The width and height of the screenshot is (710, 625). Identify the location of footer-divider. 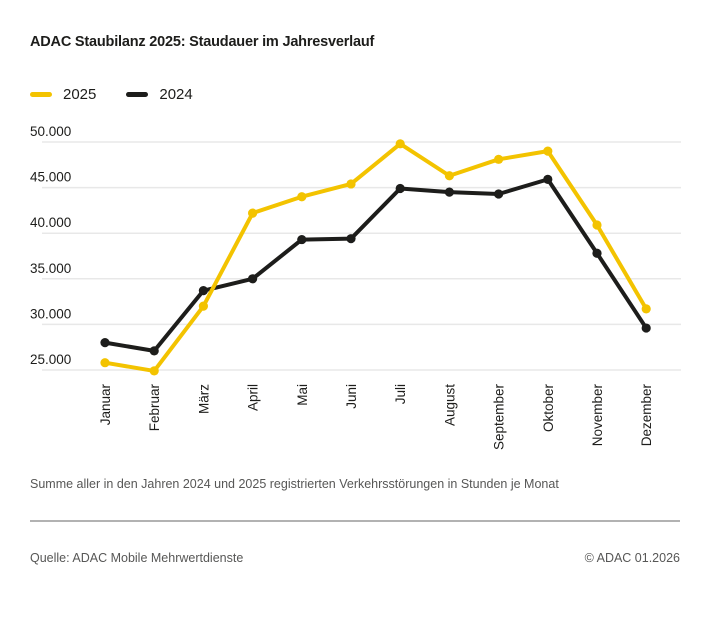
(355, 521).